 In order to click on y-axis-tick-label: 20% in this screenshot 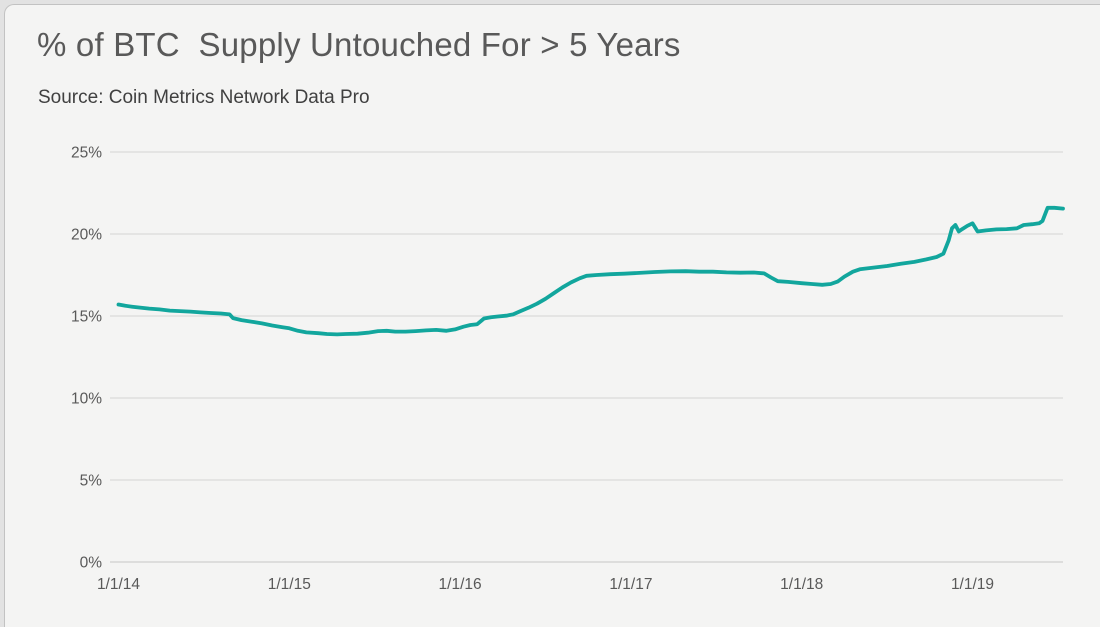, I will do `click(86, 235)`.